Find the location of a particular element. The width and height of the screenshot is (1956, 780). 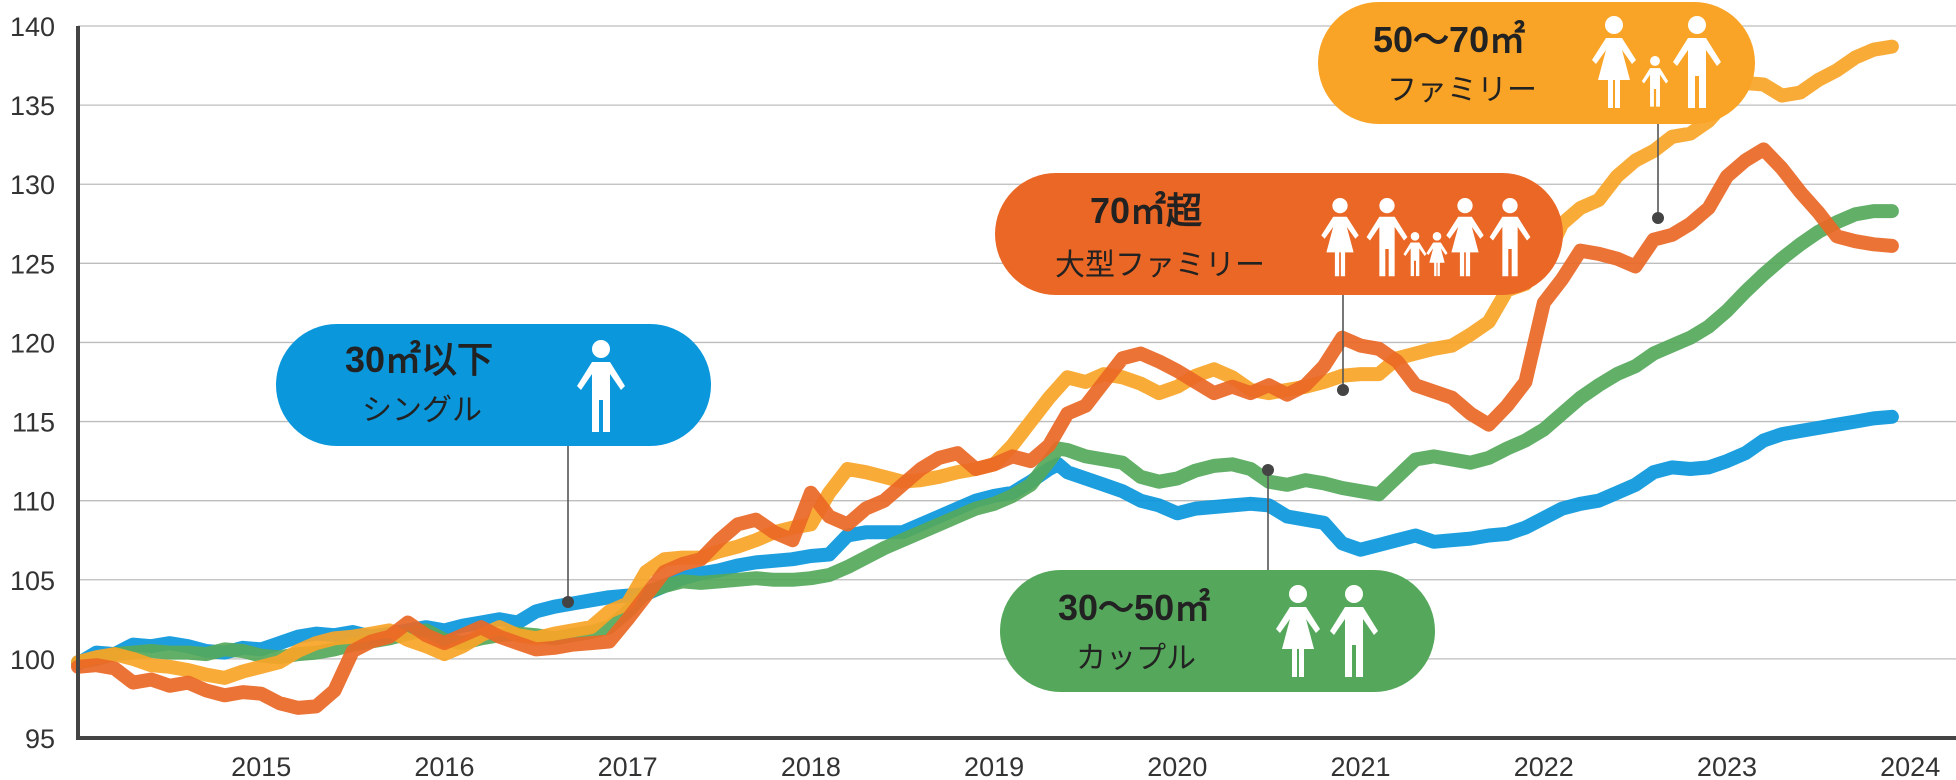

y-tick-label: 120 is located at coordinates (32, 343).